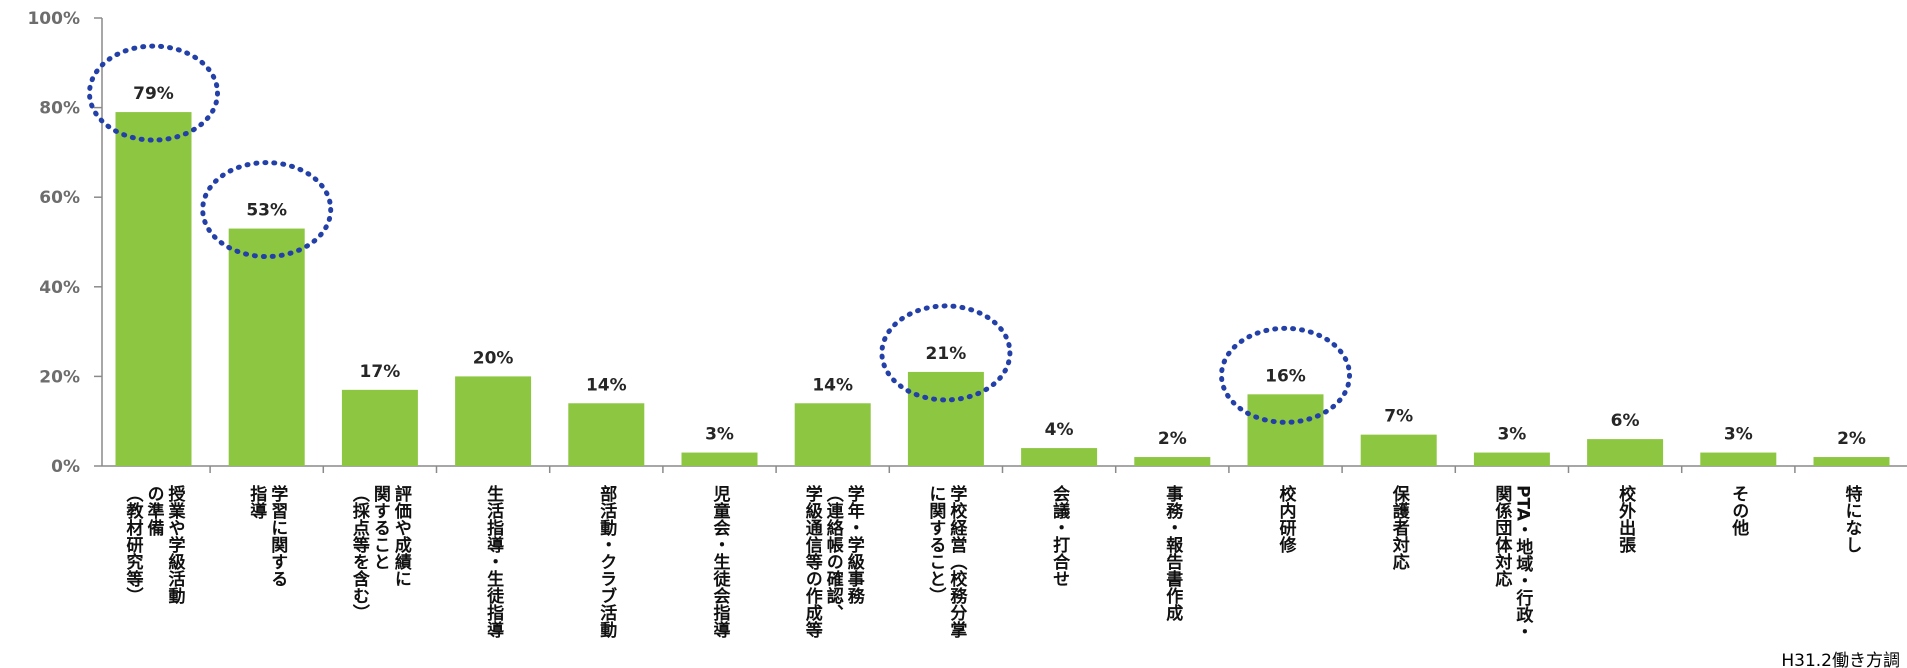 Image resolution: width=1907 pixels, height=668 pixels. What do you see at coordinates (1625, 421) in the screenshot?
I see `data-label: 6%` at bounding box center [1625, 421].